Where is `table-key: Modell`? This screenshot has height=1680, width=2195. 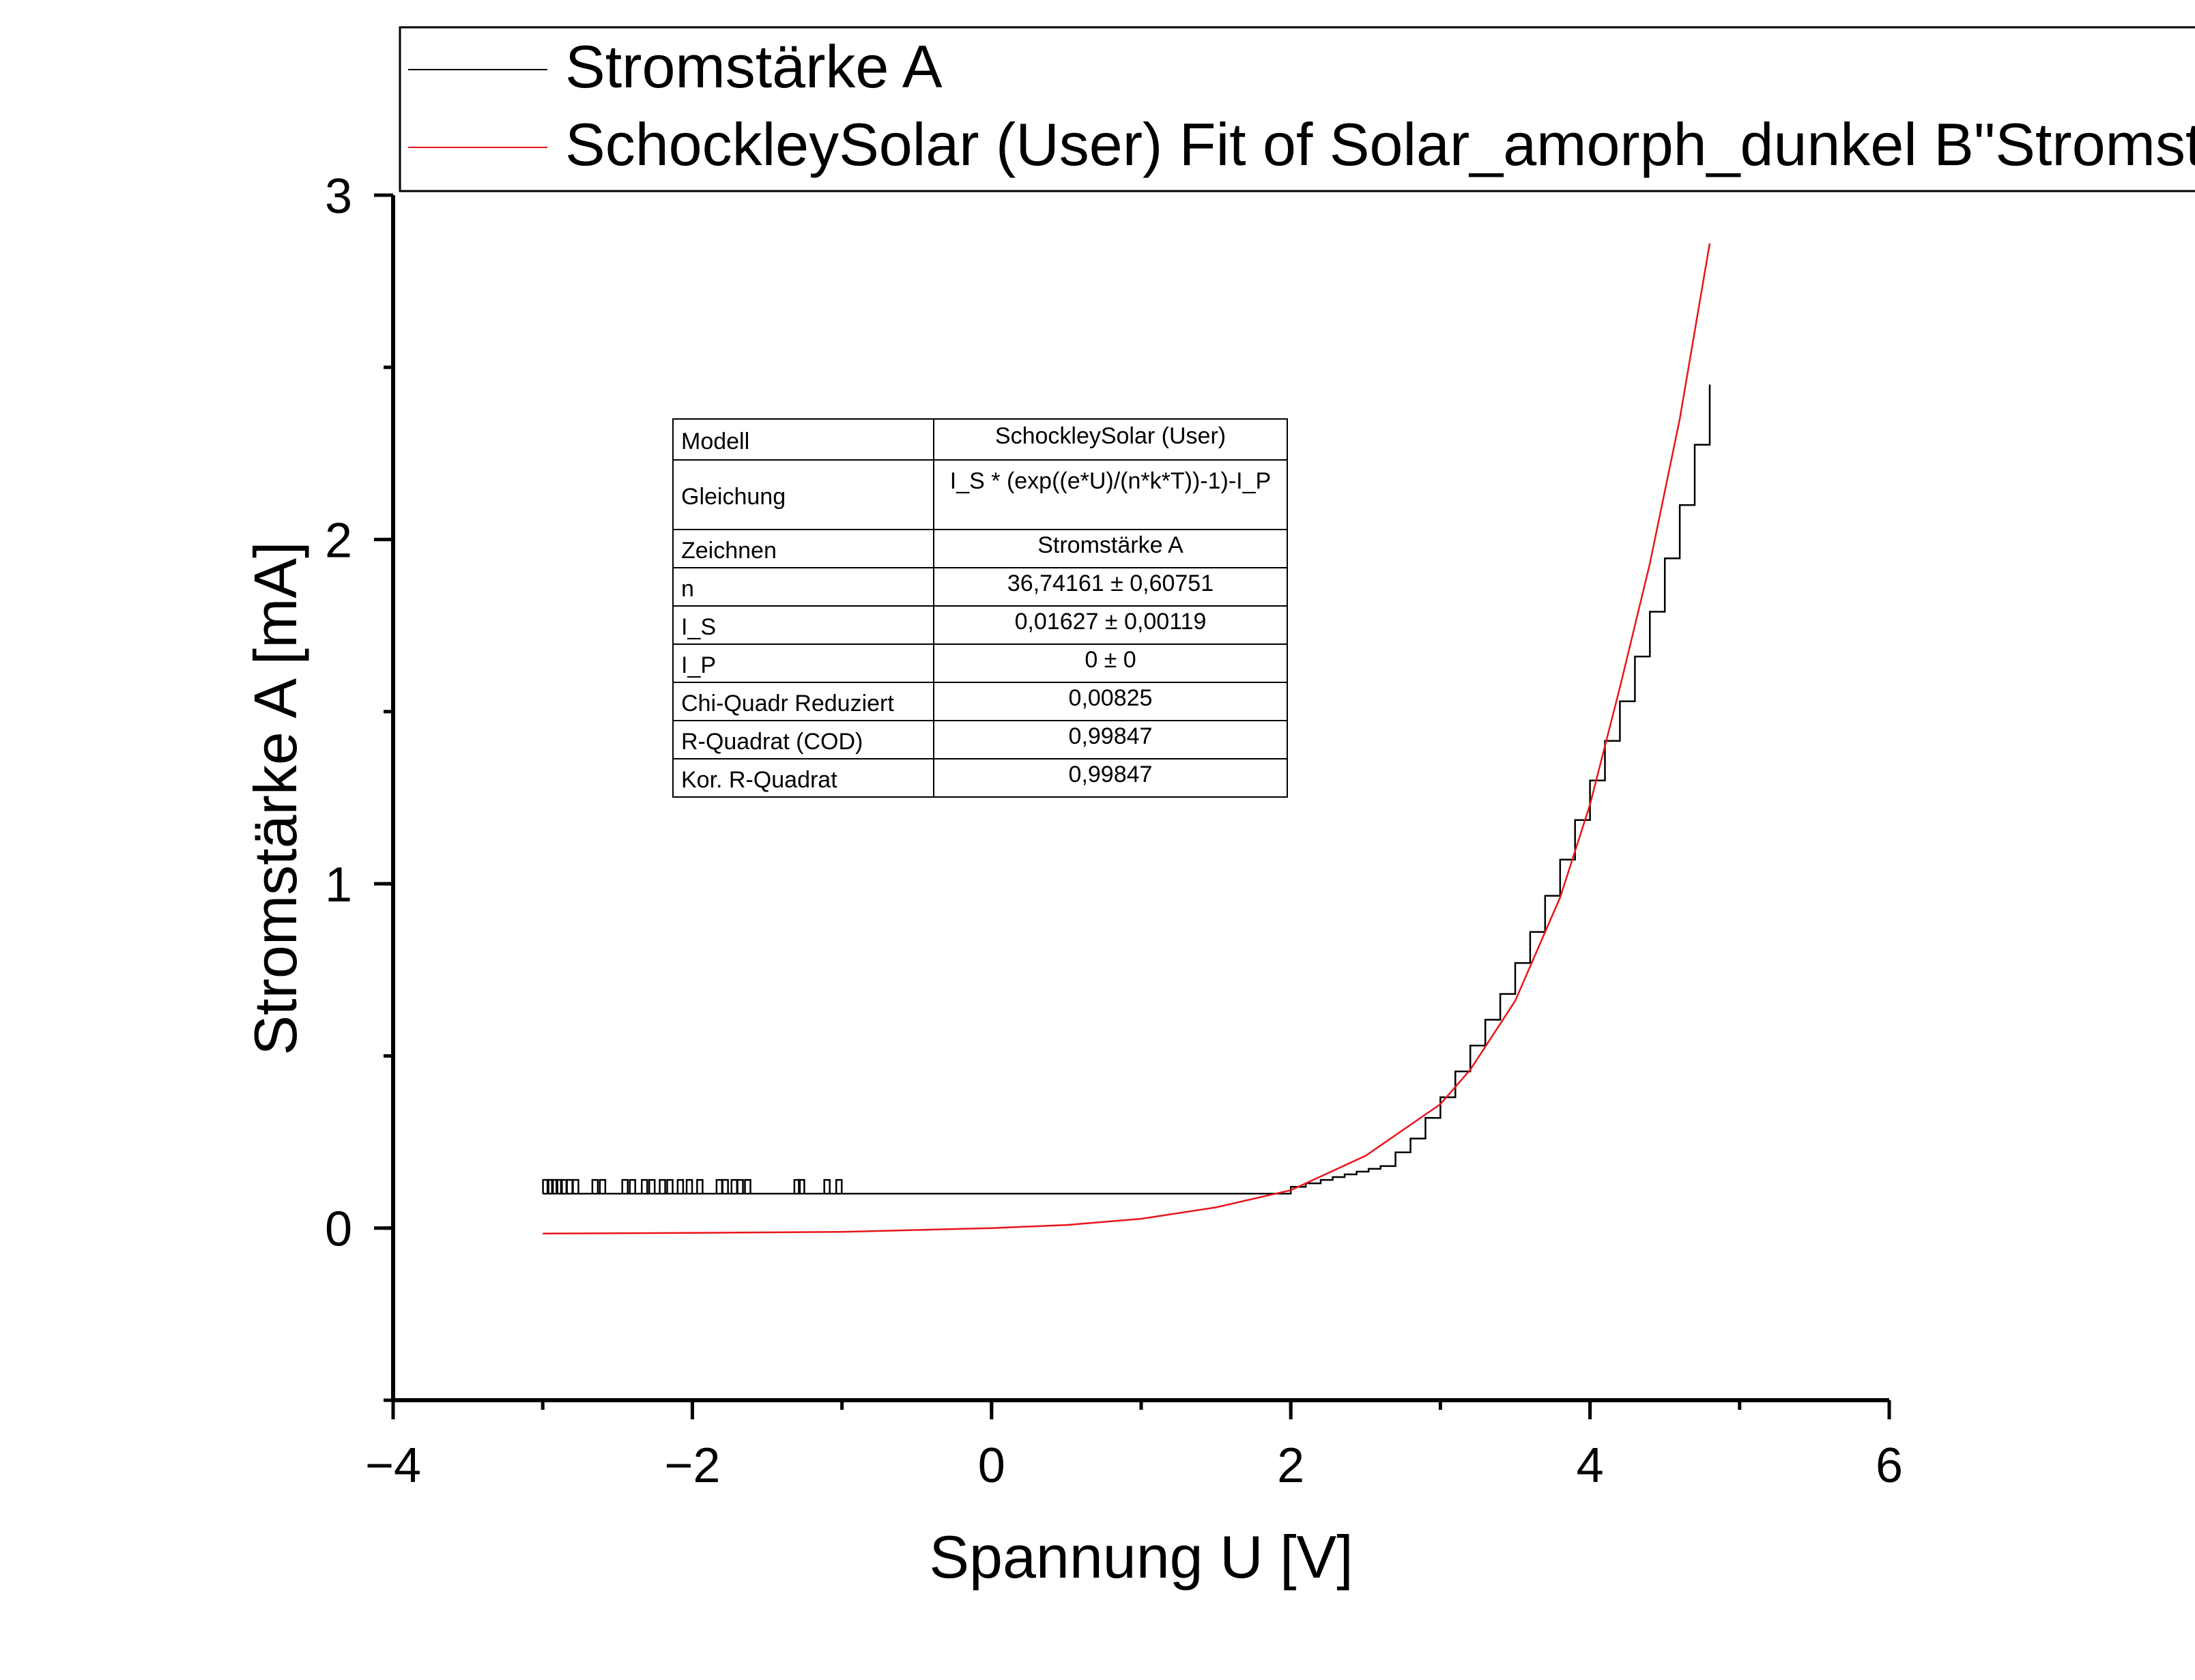 table-key: Modell is located at coordinates (715, 442).